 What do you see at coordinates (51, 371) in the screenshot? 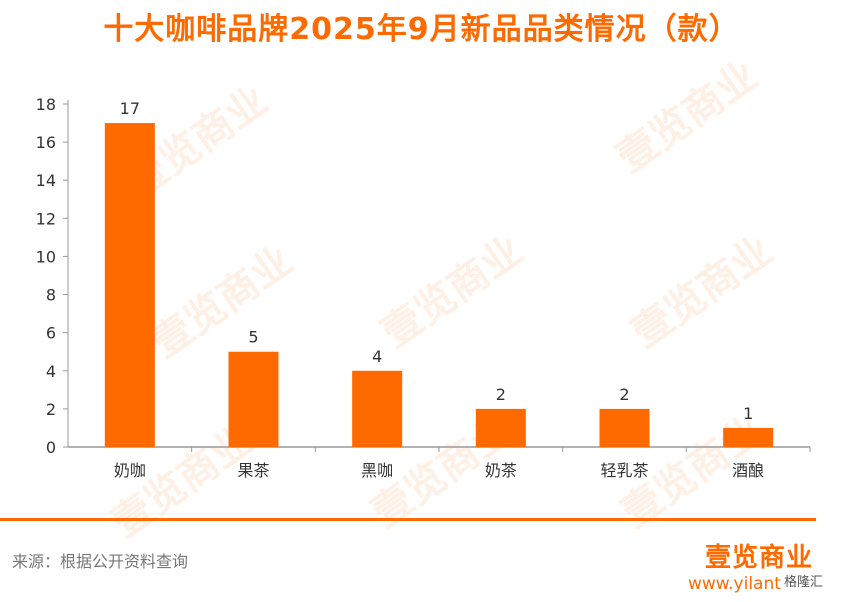
I see `y-tick-label: 4` at bounding box center [51, 371].